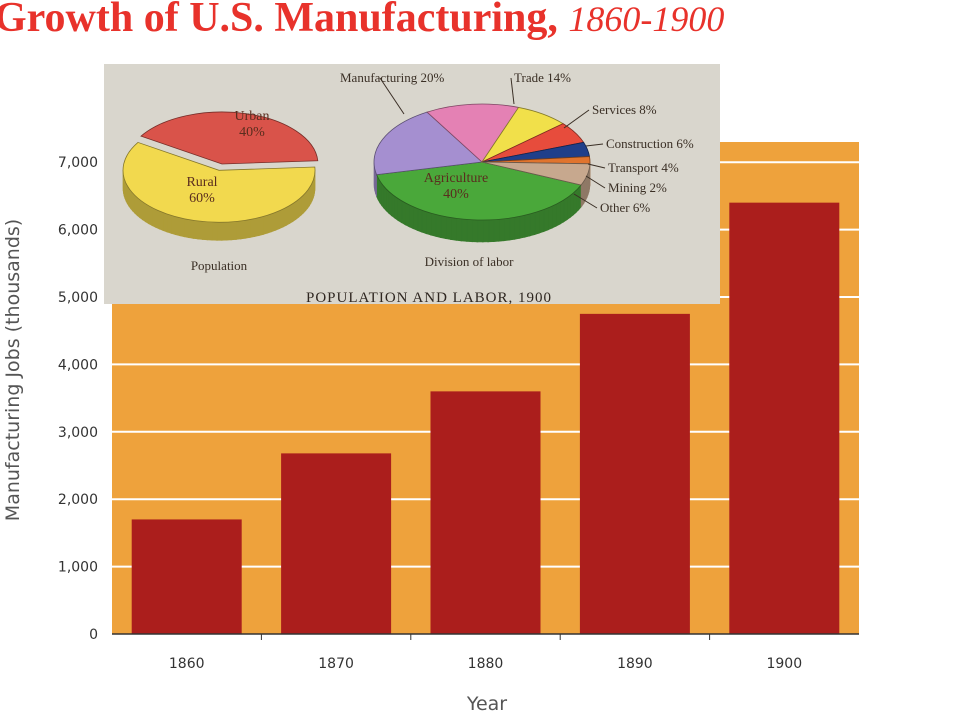 The width and height of the screenshot is (960, 720). What do you see at coordinates (486, 664) in the screenshot?
I see `x-tick-label: 1880` at bounding box center [486, 664].